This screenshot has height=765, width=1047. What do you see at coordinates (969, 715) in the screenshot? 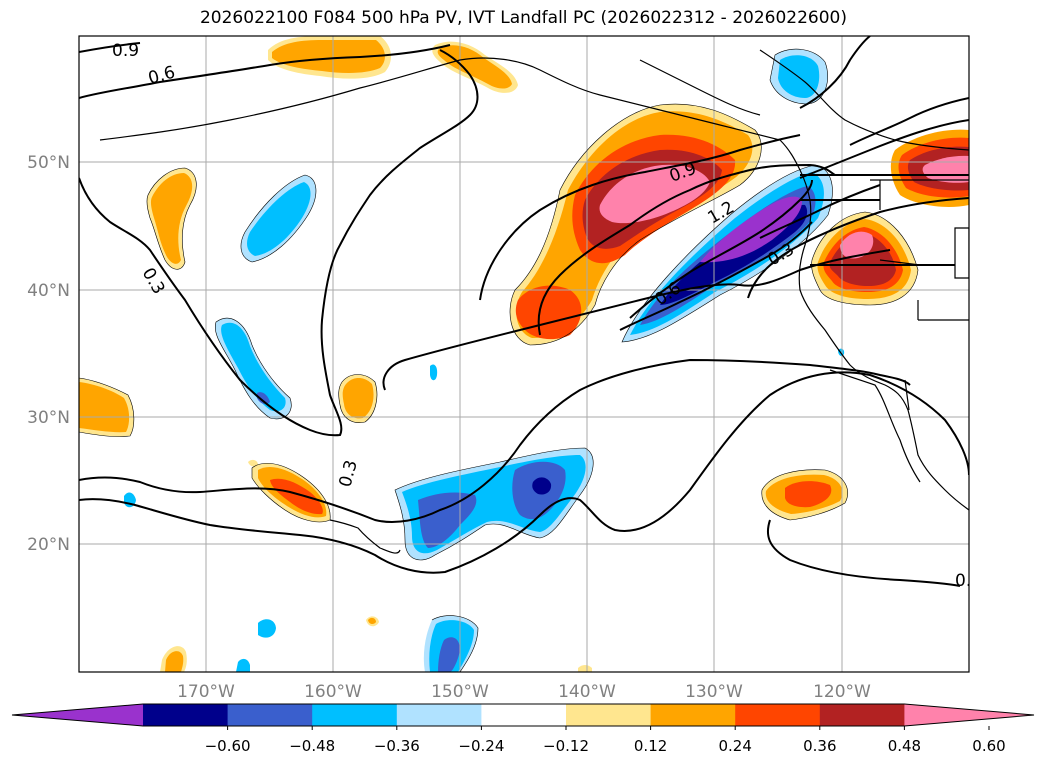
I see `colorbar-extend-high` at bounding box center [969, 715].